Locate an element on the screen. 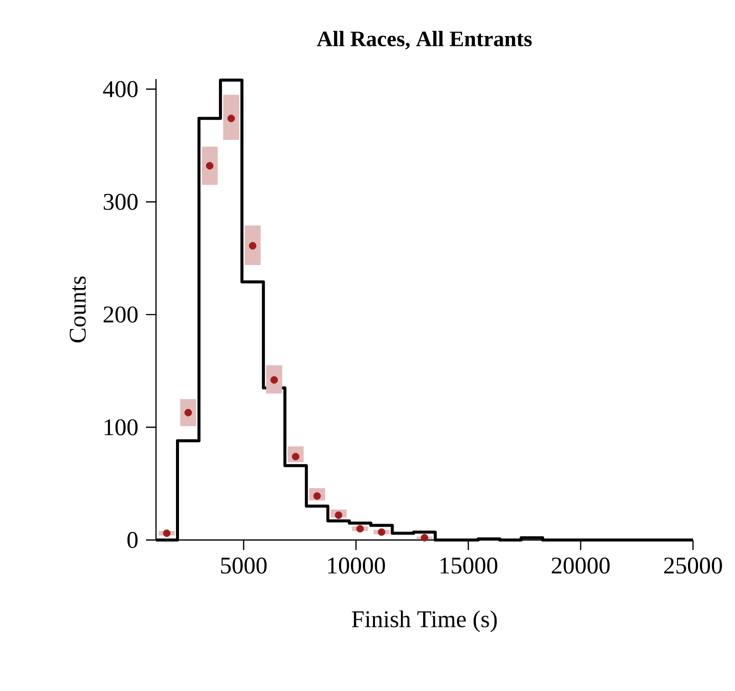 Image resolution: width=735 pixels, height=691 pixels. x-axis-title: Finish Time (s) is located at coordinates (424, 621).